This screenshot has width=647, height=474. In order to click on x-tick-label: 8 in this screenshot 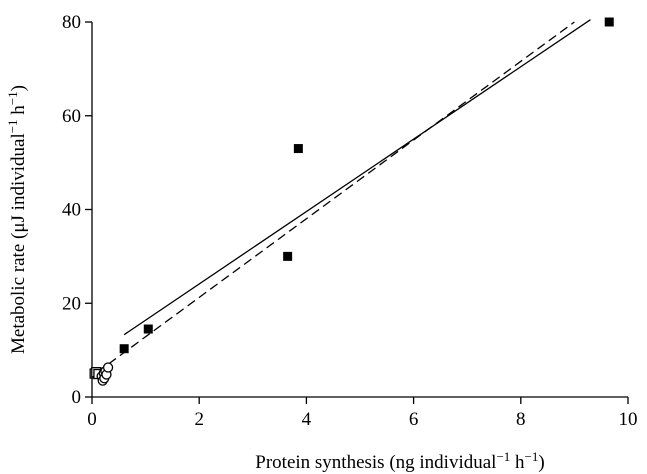, I will do `click(521, 419)`.